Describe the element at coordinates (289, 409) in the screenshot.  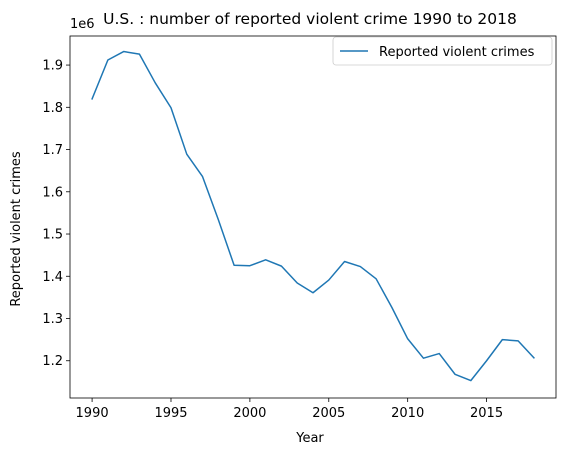
I see `x-axis: 1990 1995 2000 2005 2010 2015` at that location.